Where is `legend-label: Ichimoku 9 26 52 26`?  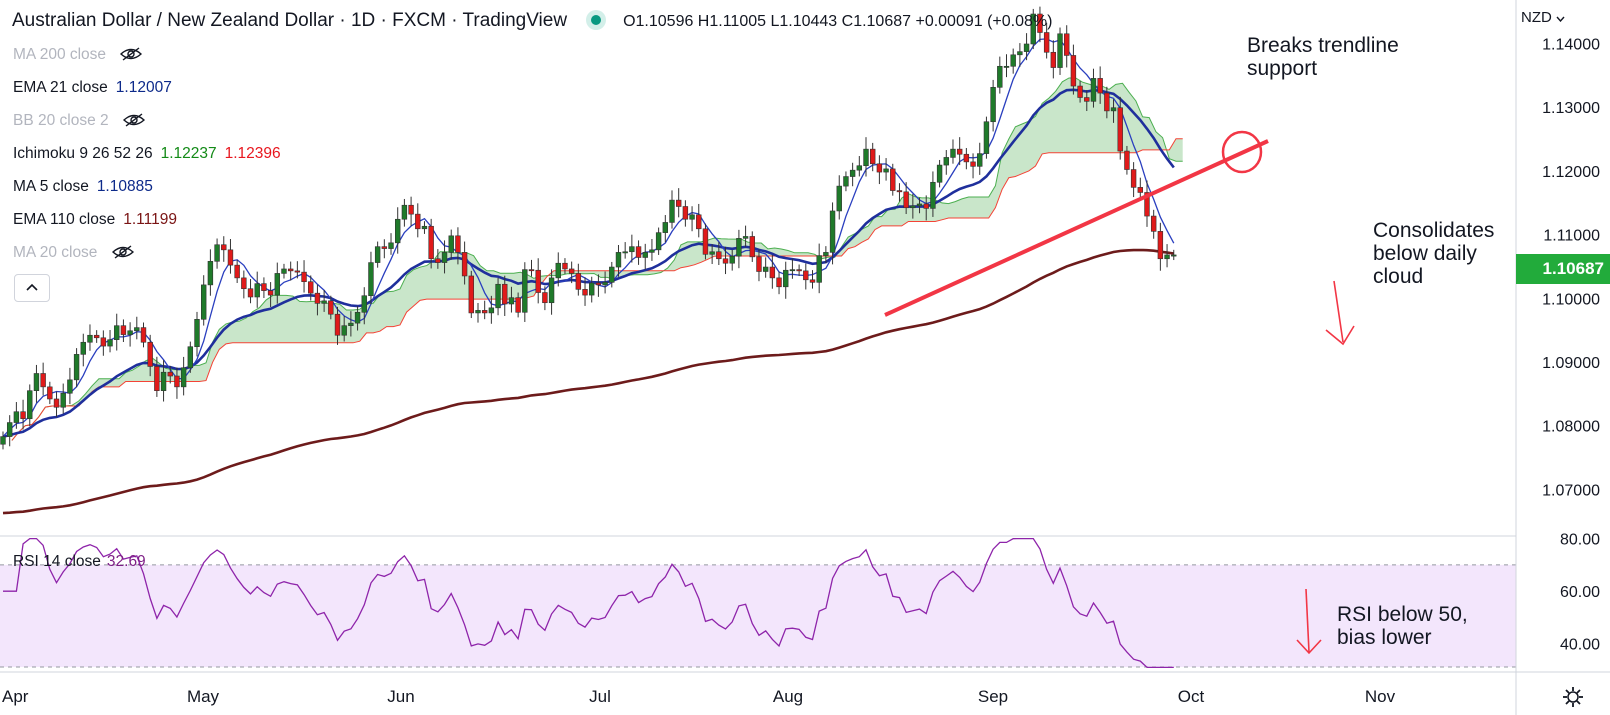 legend-label: Ichimoku 9 26 52 26 is located at coordinates (83, 153).